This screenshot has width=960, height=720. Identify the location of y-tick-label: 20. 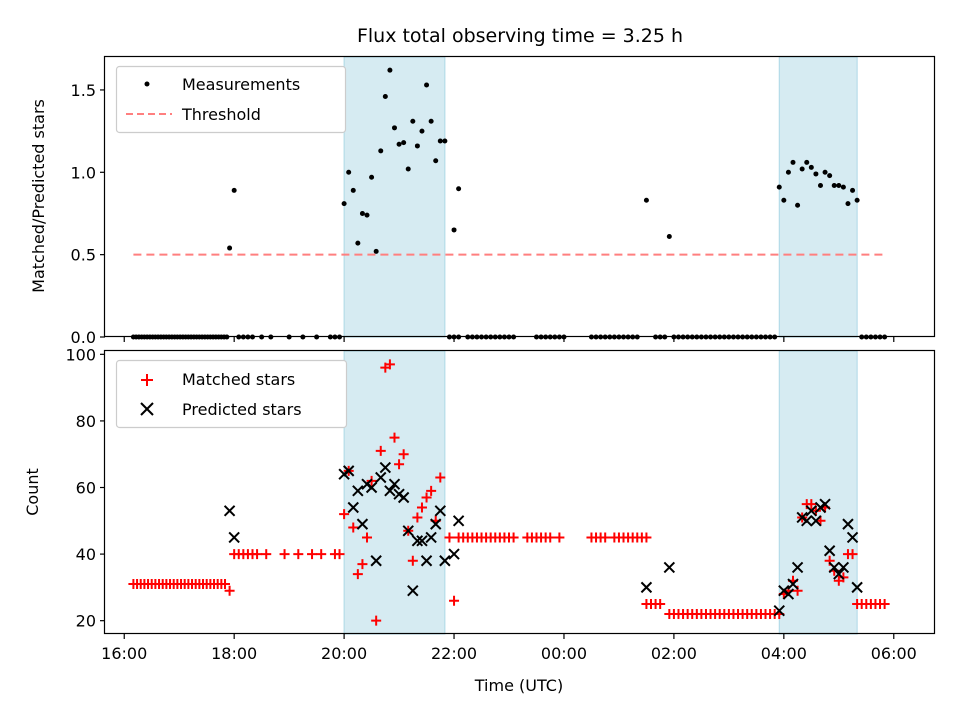
(86, 621).